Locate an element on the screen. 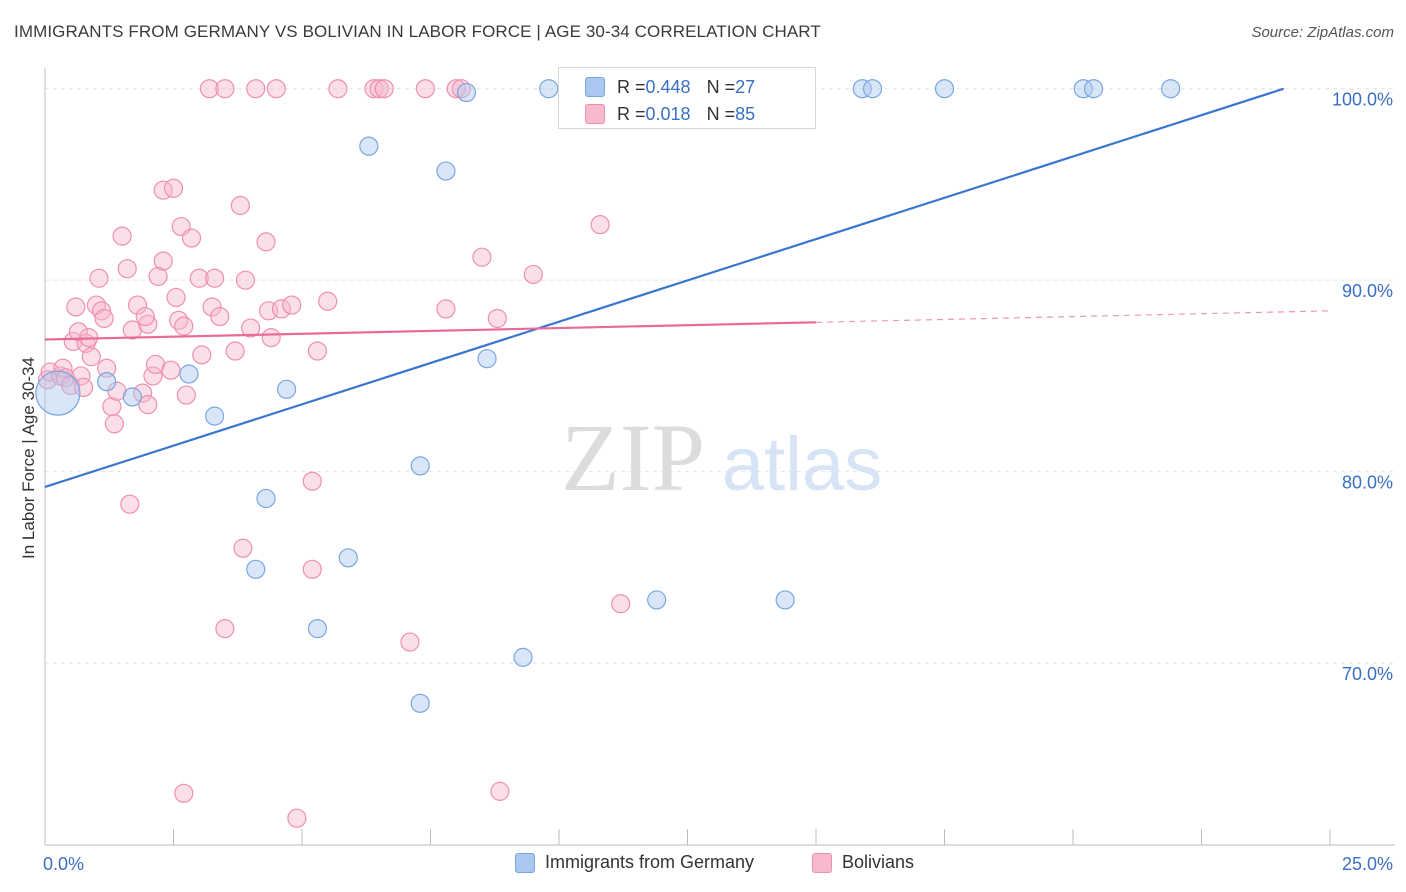 Image resolution: width=1406 pixels, height=892 pixels. legend-item-bolivians: Bolivians is located at coordinates (863, 862).